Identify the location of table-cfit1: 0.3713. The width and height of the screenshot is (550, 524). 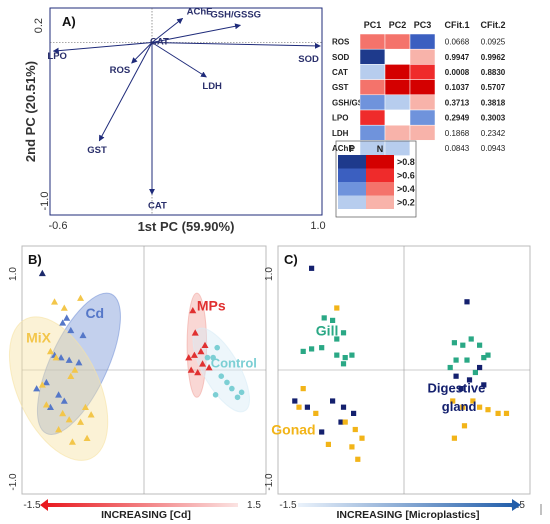
(457, 102).